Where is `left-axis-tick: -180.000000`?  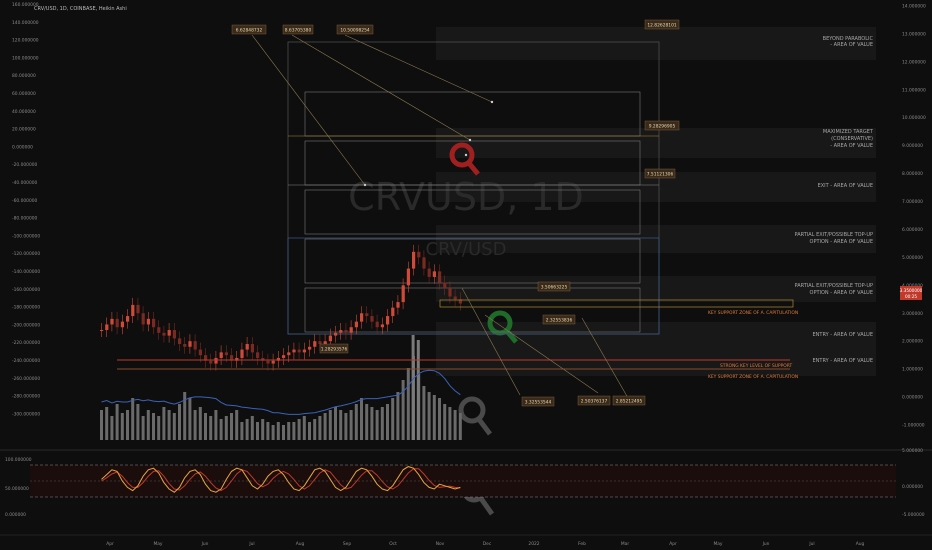 left-axis-tick: -180.000000 is located at coordinates (26, 308).